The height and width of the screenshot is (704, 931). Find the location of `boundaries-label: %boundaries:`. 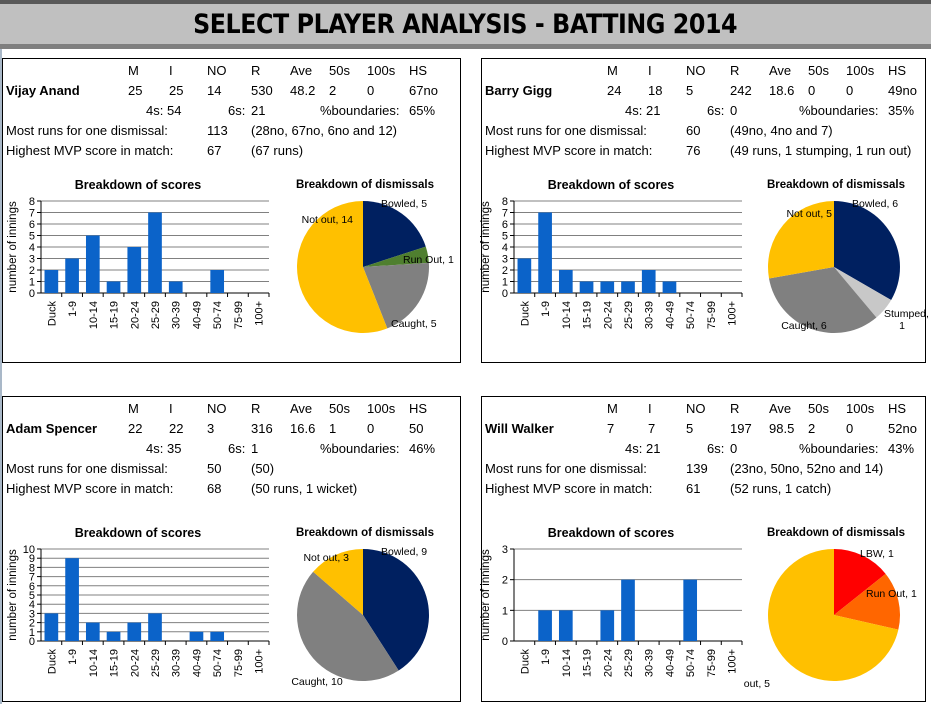

boundaries-label: %boundaries: is located at coordinates (839, 110).